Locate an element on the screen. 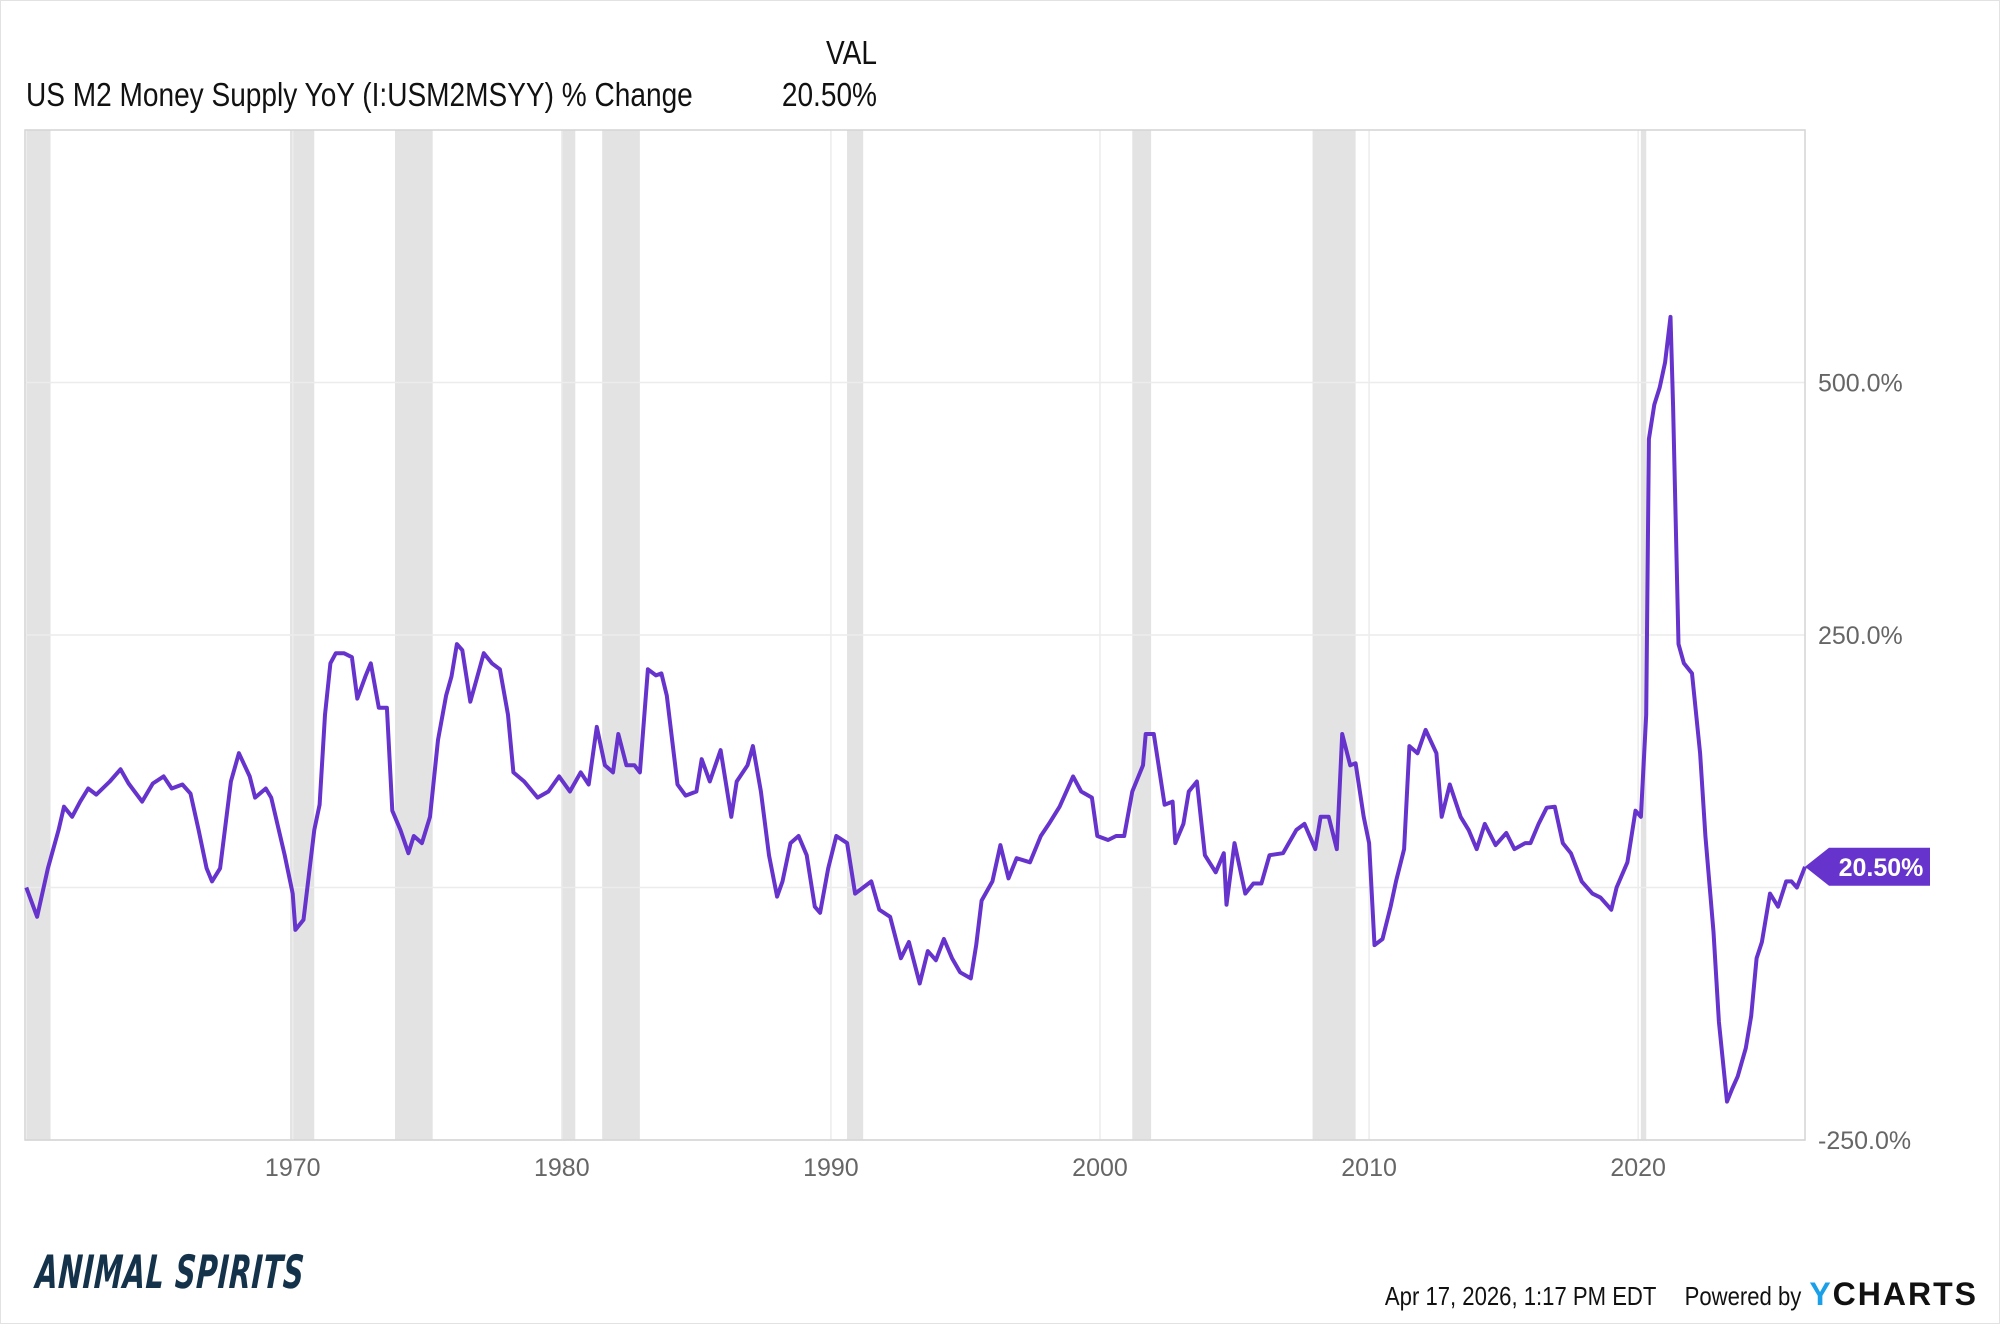 The height and width of the screenshot is (1324, 2000). x-tick-label: 1990 is located at coordinates (831, 1168).